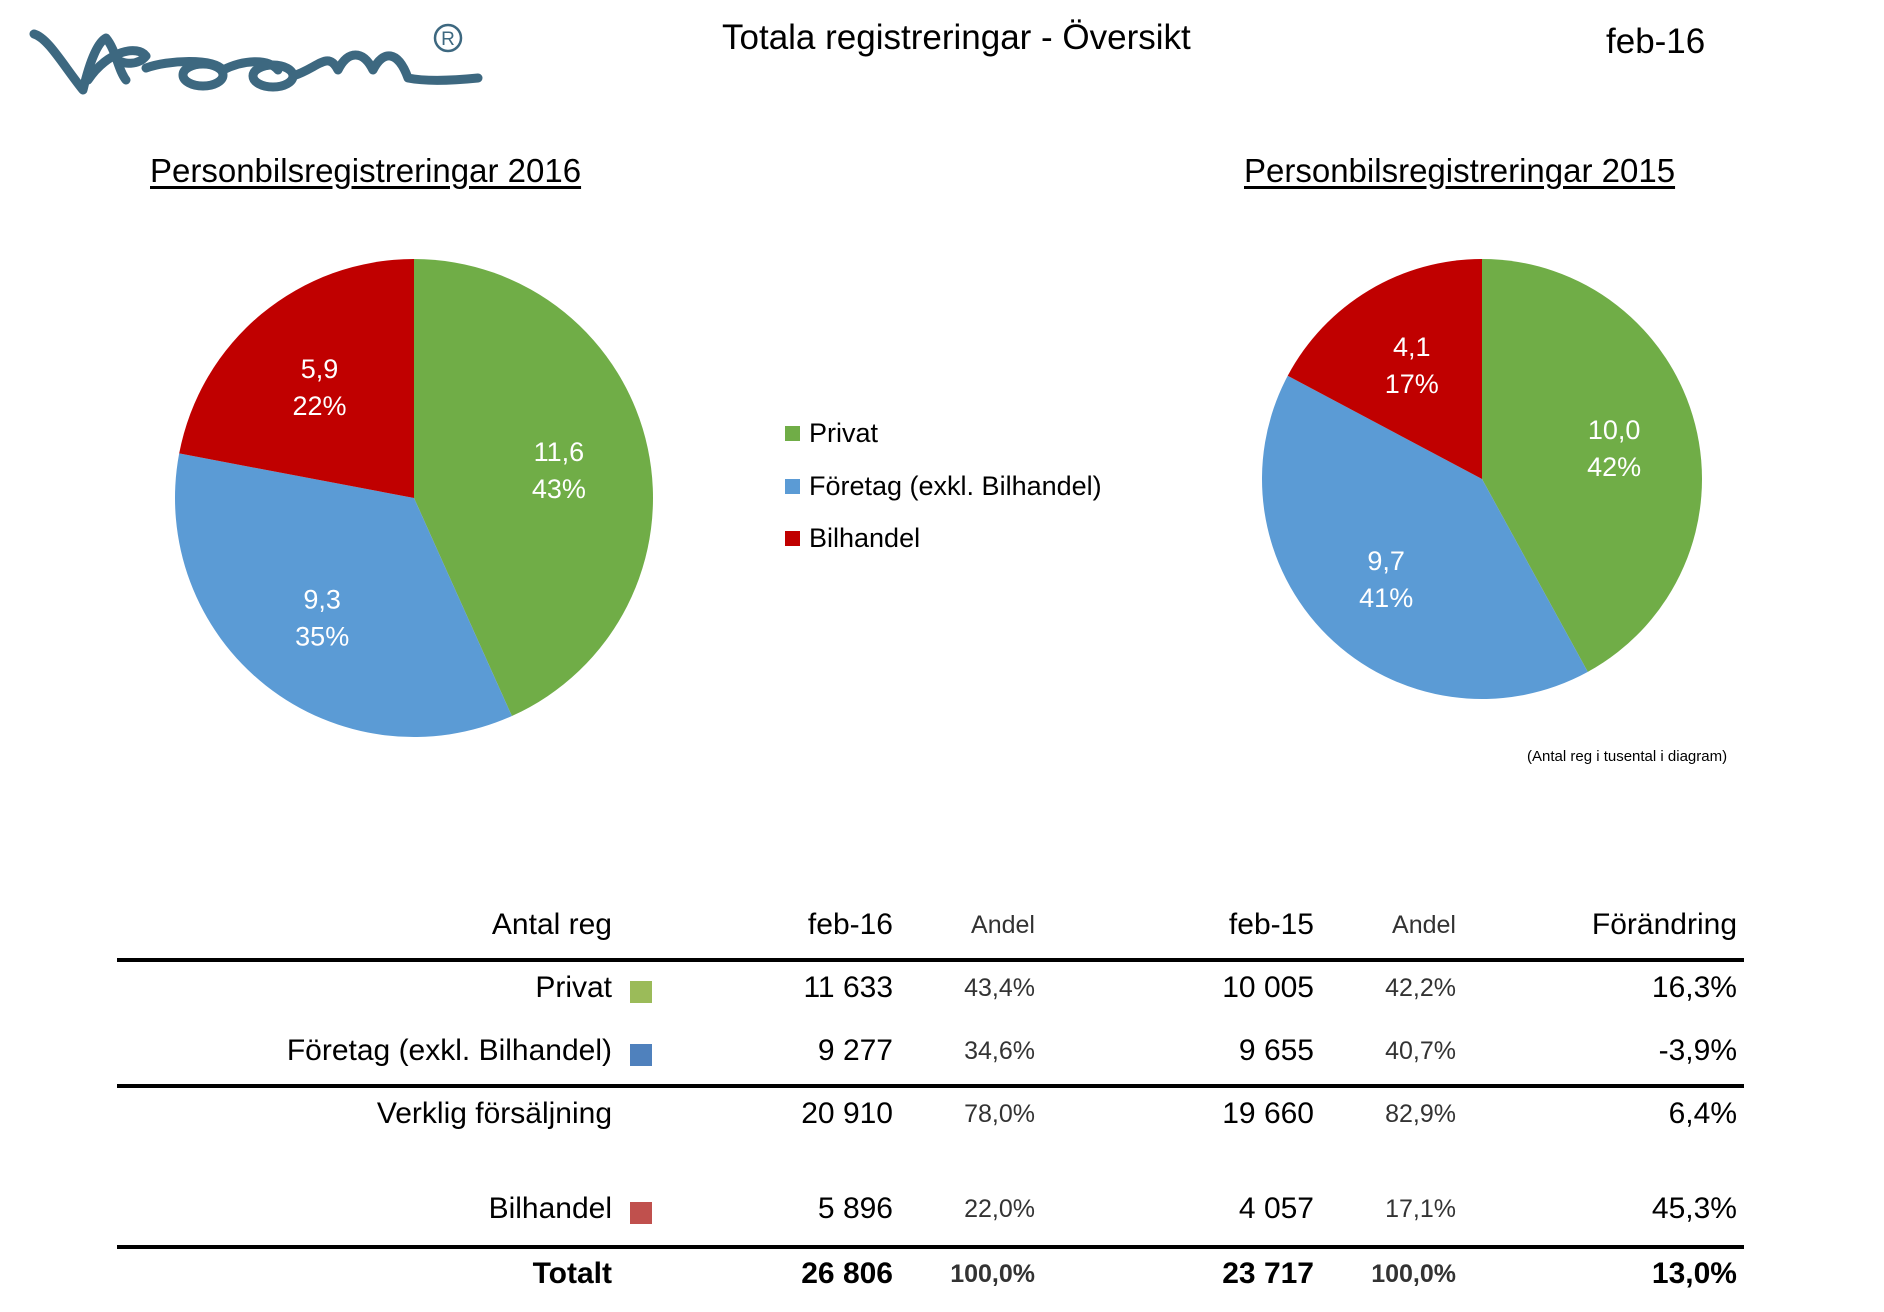 This screenshot has height=1312, width=1884. Describe the element at coordinates (847, 1113) in the screenshot. I see `value-feb16: 20 910` at that location.